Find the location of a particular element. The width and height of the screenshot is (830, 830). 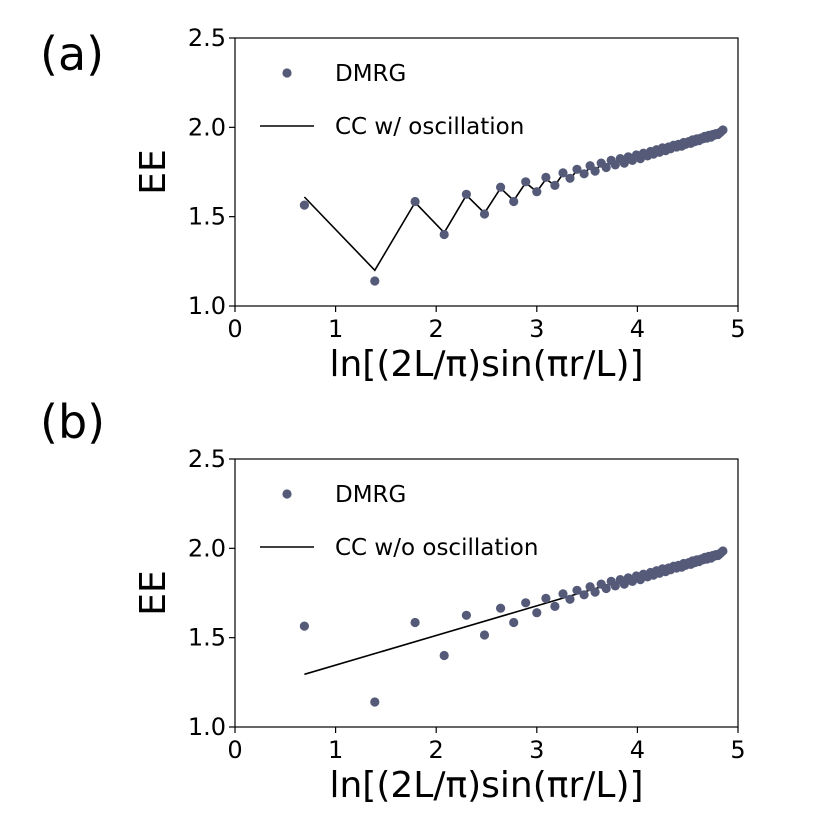

panel-label: (a) is located at coordinates (72, 54).